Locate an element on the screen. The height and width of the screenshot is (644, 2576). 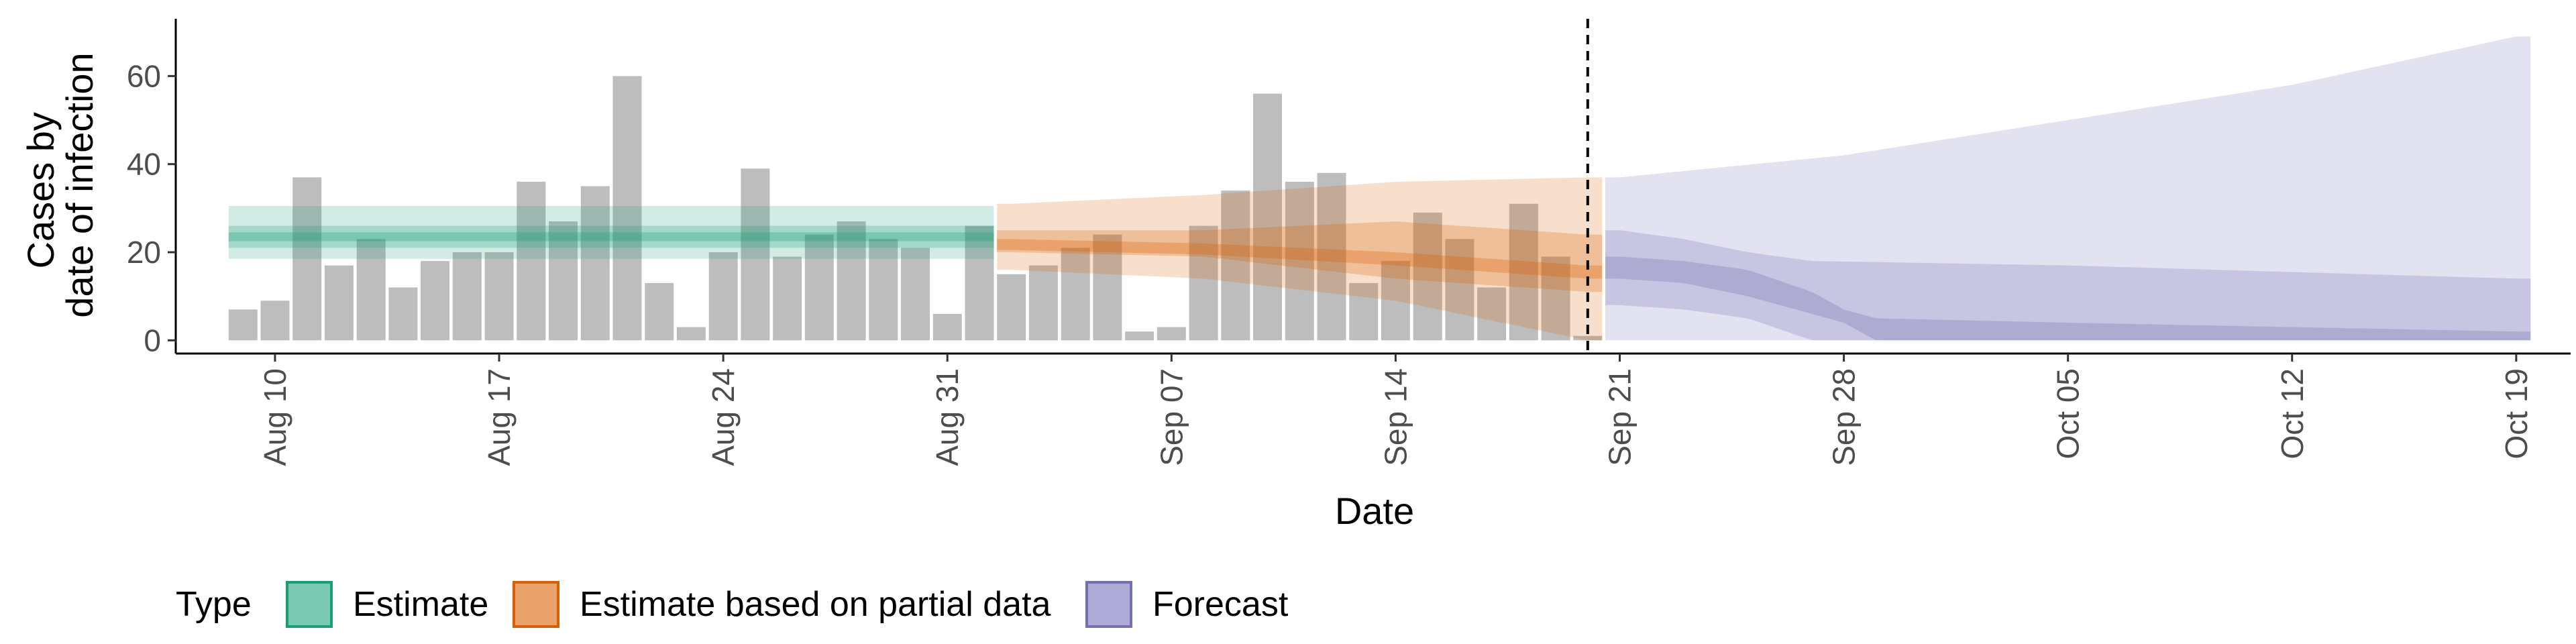
x-tick-label: Oct 05 is located at coordinates (2068, 414).